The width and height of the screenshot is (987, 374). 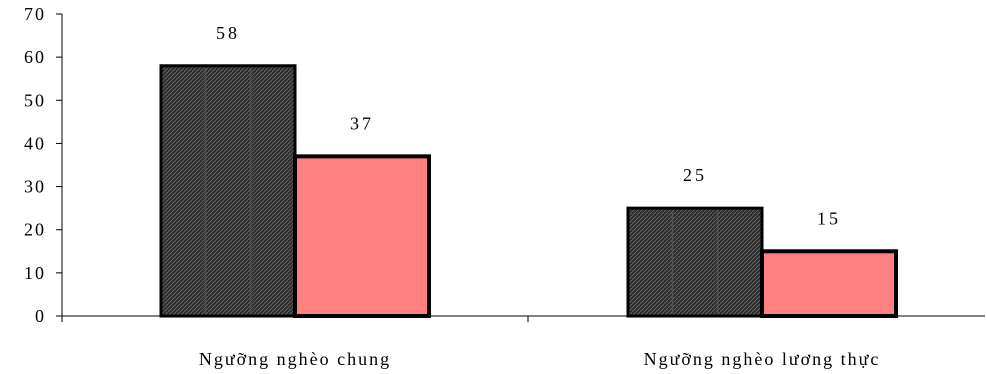 What do you see at coordinates (35, 100) in the screenshot?
I see `y-tick-label: 50` at bounding box center [35, 100].